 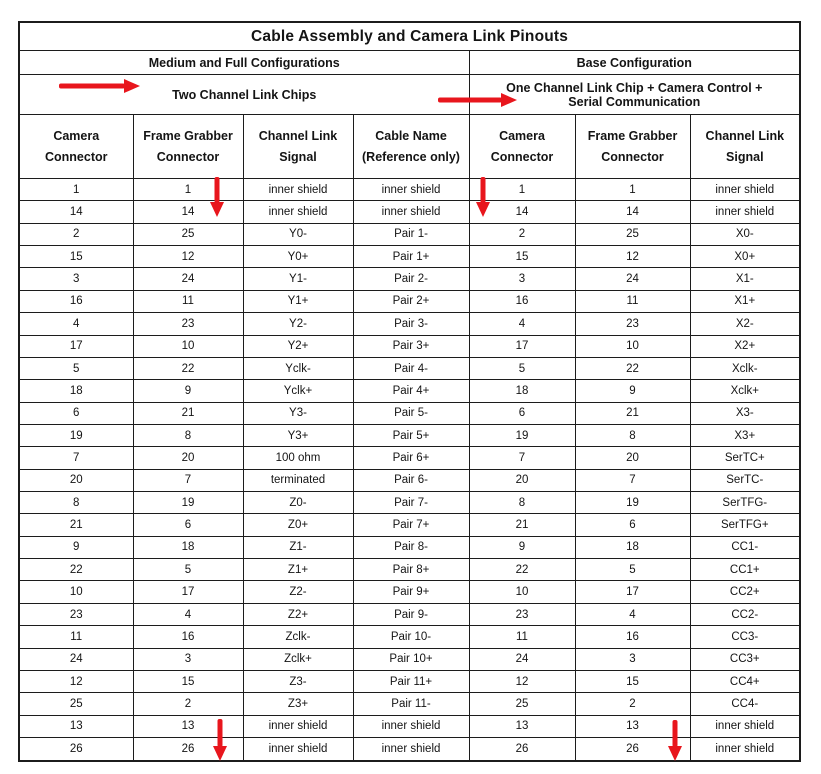 What do you see at coordinates (409, 592) in the screenshot?
I see `table-row: 10 17 Z2- Pair 9+ 10 17 CC2+` at bounding box center [409, 592].